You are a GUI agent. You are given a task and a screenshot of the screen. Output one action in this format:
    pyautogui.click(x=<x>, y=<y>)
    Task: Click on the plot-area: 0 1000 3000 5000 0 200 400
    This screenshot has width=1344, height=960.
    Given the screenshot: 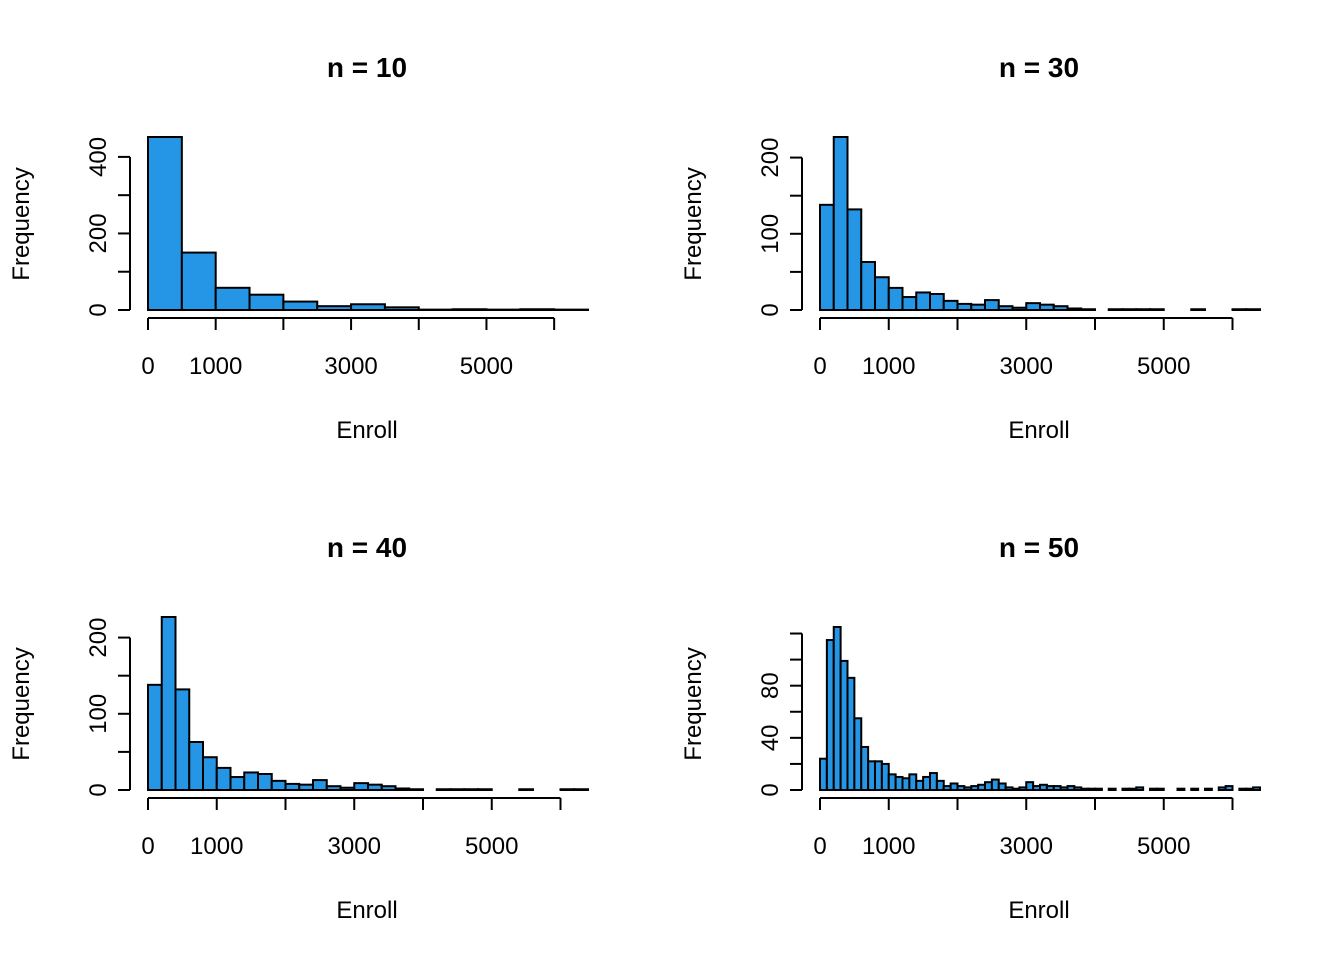 What is the action you would take?
    pyautogui.click(x=337, y=258)
    